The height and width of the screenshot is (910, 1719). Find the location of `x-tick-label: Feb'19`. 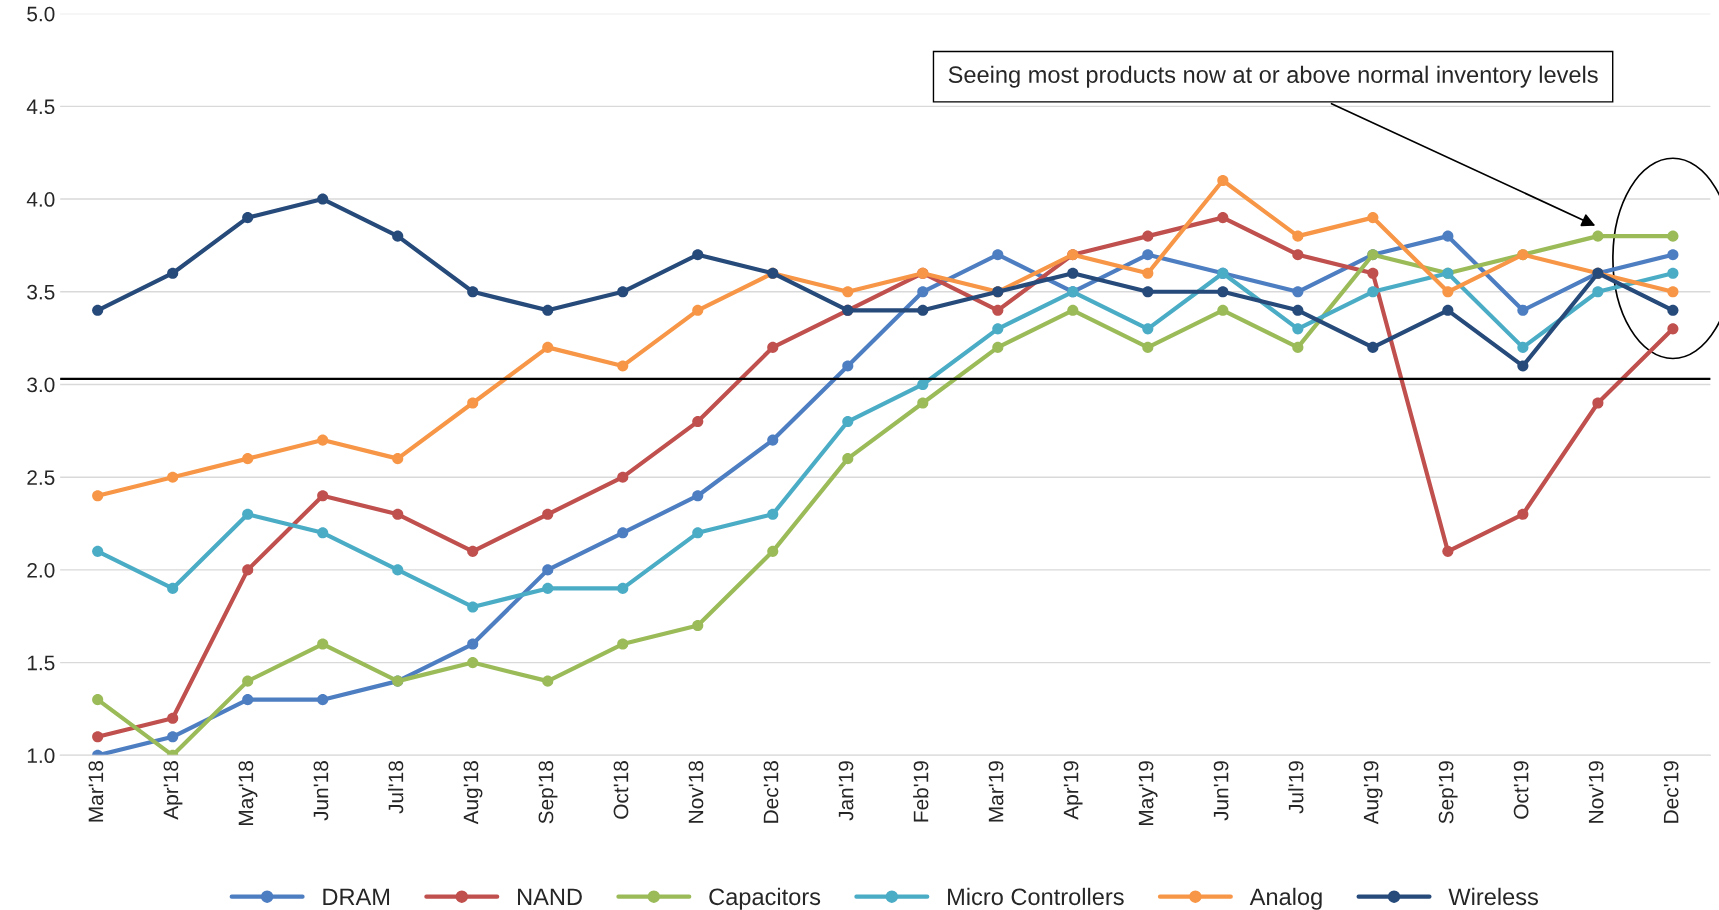

x-tick-label: Feb'19 is located at coordinates (921, 791).